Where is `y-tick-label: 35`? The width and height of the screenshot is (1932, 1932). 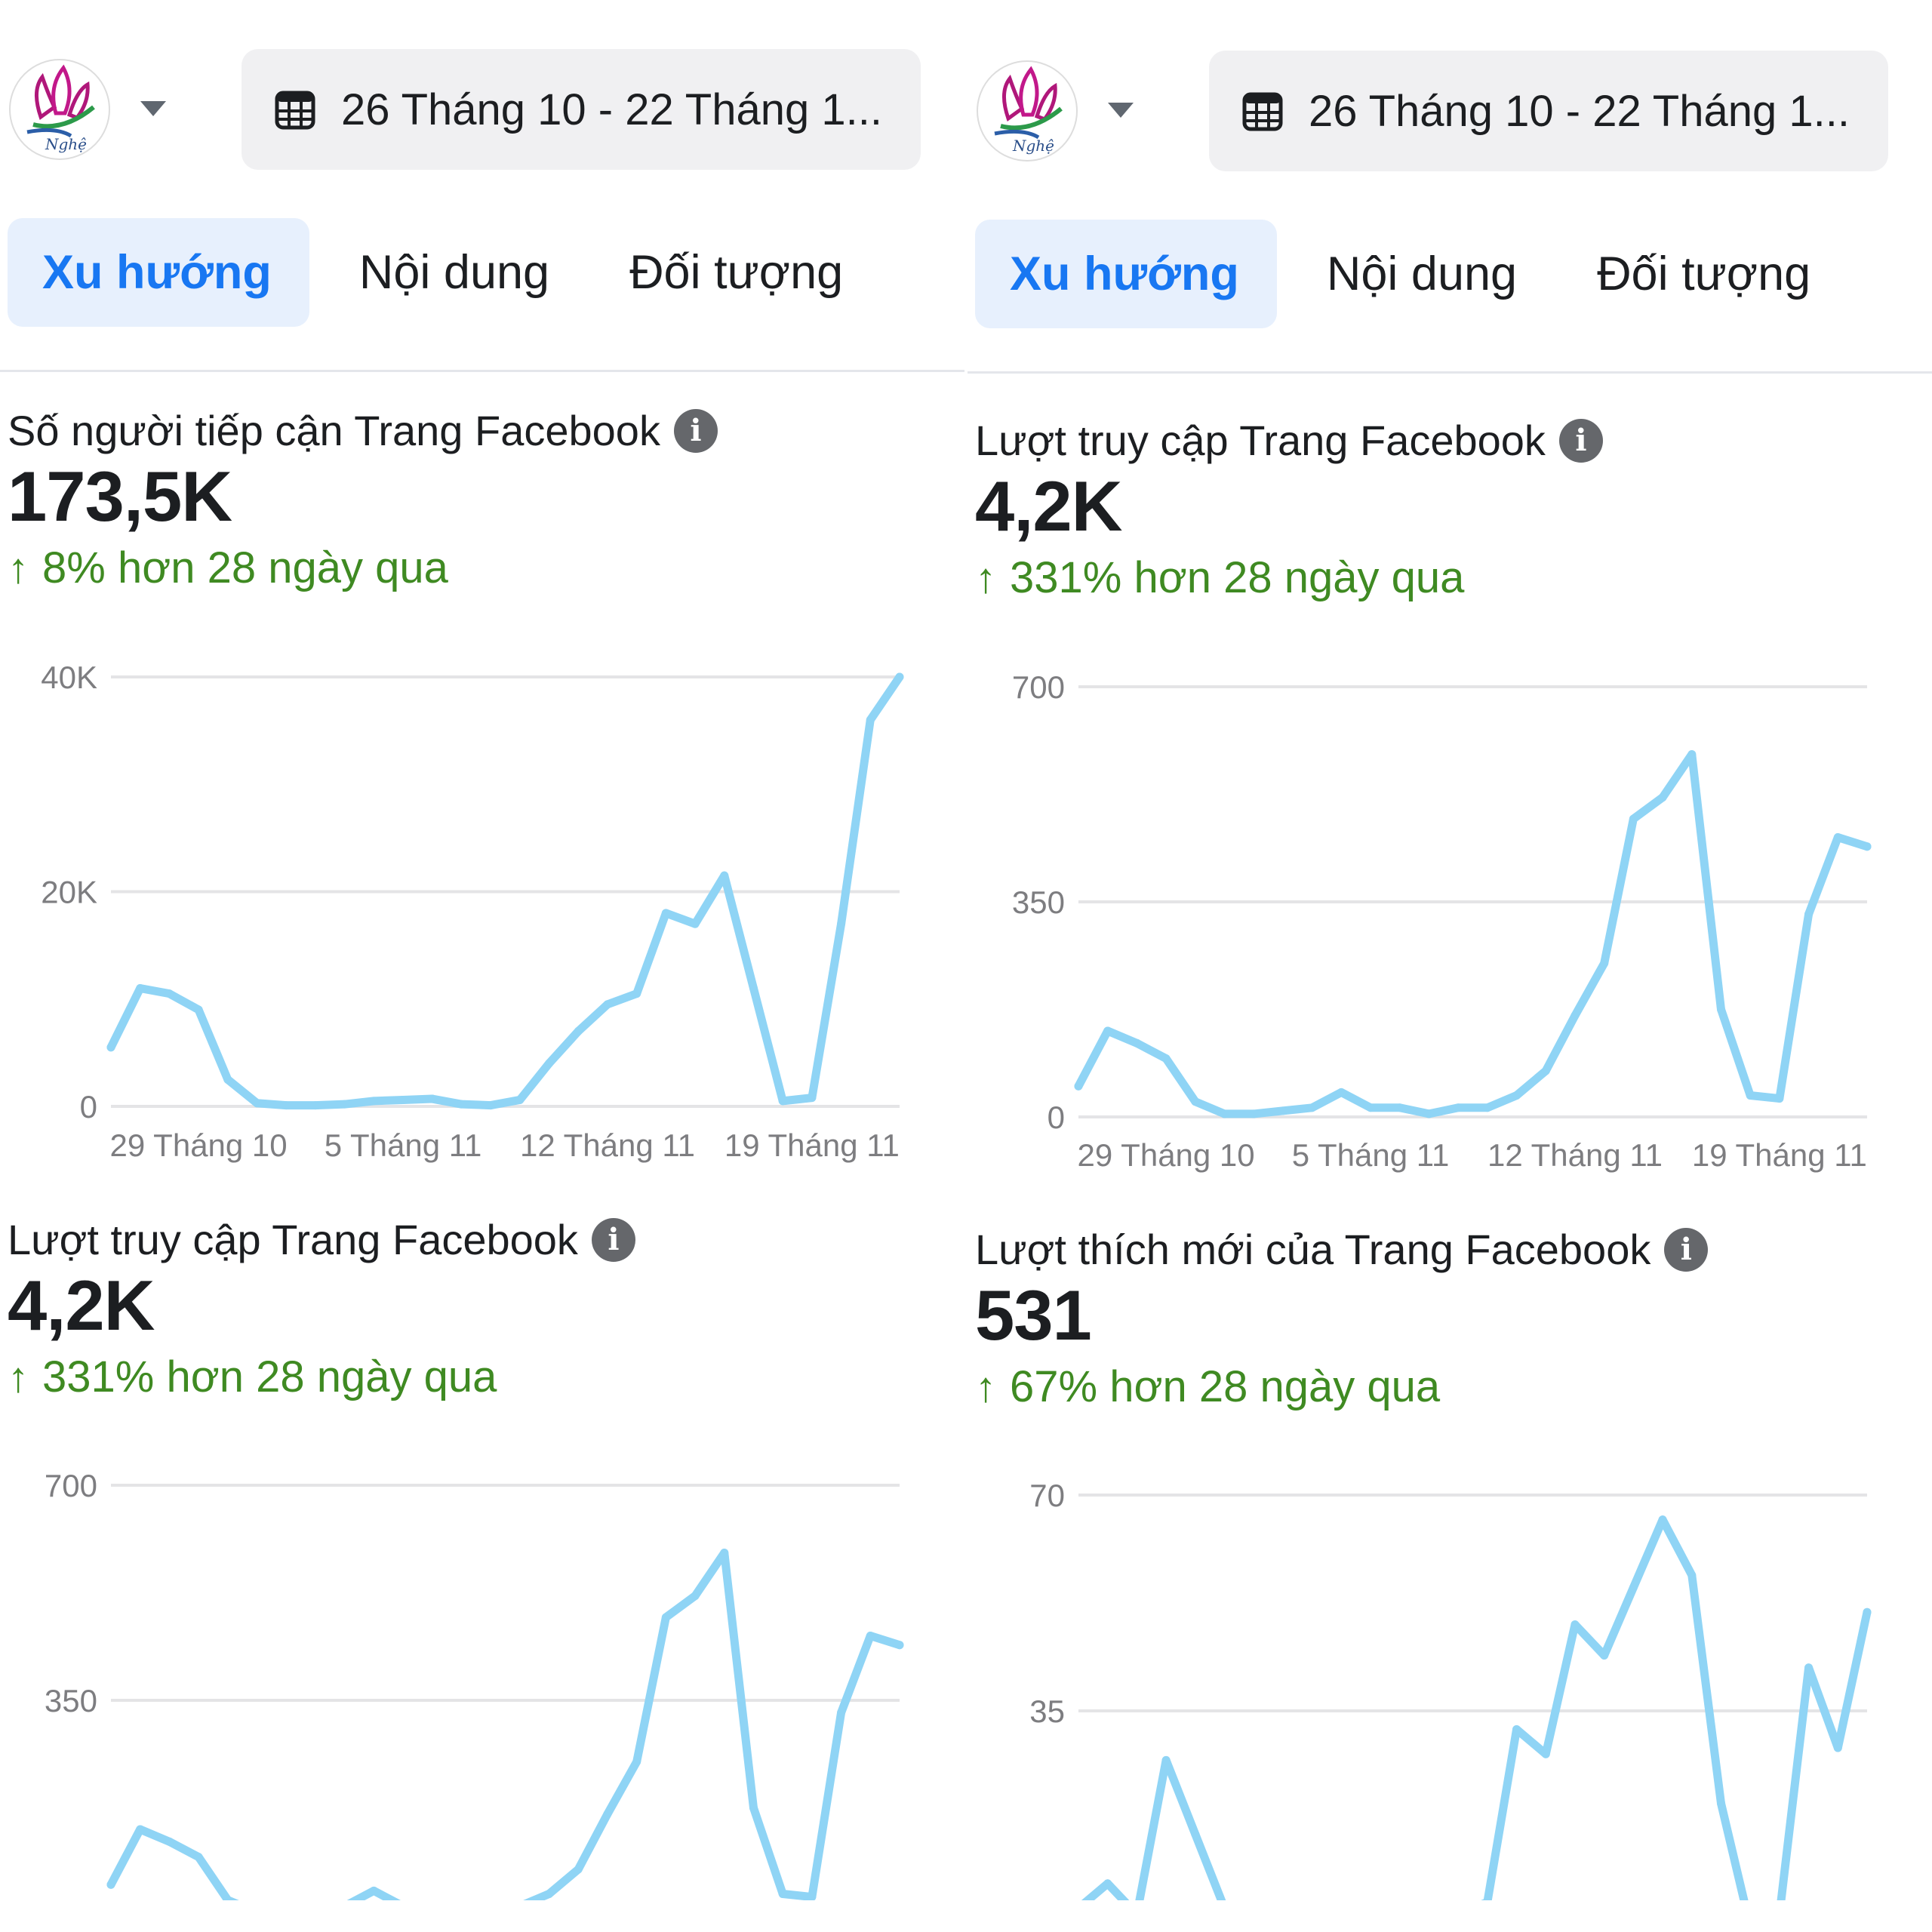
y-tick-label: 35 is located at coordinates (1047, 1711).